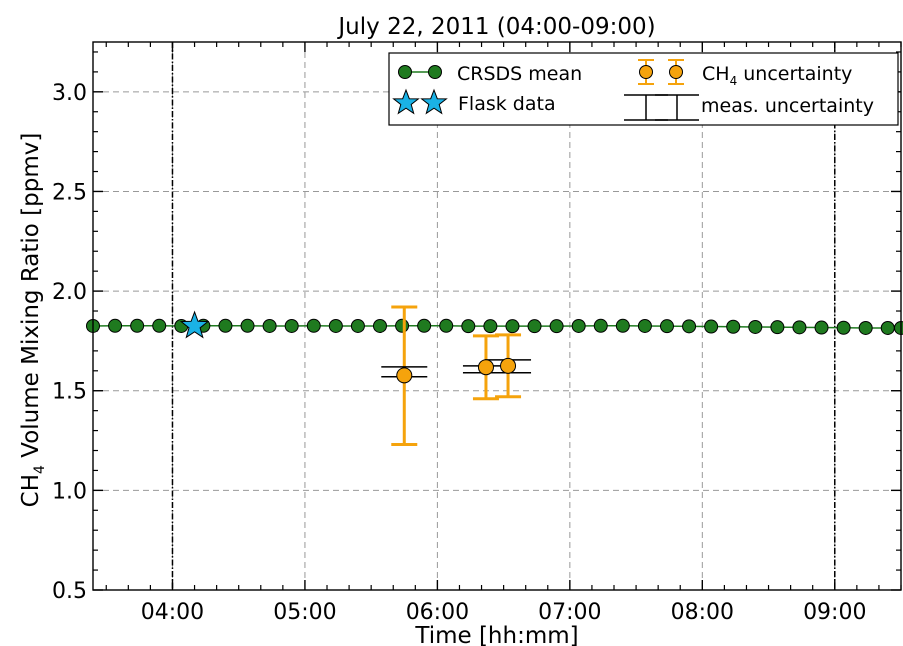  I want to click on chart-title: July 22, 2011 (04:00-09:00), so click(495, 27).